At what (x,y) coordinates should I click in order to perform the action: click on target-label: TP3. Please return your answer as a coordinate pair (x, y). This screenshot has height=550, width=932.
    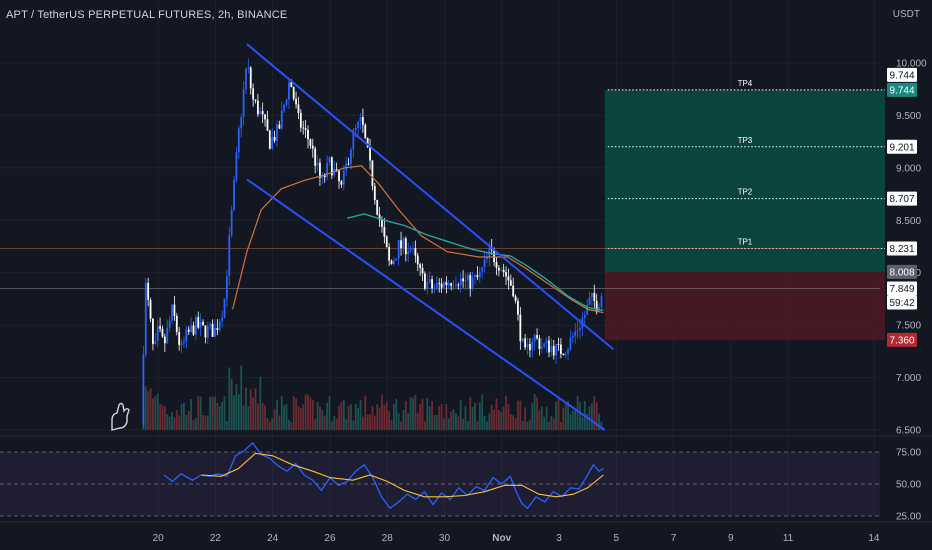
    Looking at the image, I should click on (745, 140).